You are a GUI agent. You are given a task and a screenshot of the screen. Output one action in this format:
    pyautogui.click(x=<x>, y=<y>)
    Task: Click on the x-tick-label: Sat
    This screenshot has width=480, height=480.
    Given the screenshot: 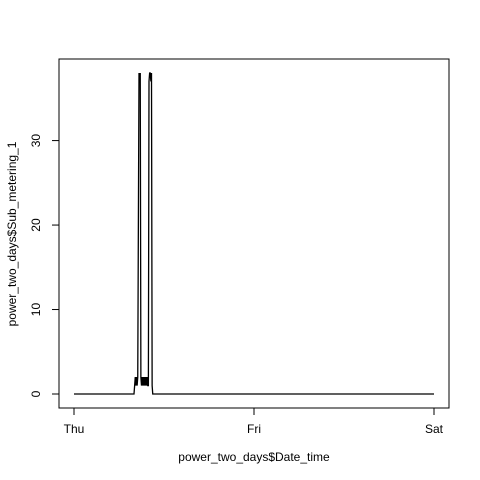 What is the action you would take?
    pyautogui.click(x=434, y=429)
    